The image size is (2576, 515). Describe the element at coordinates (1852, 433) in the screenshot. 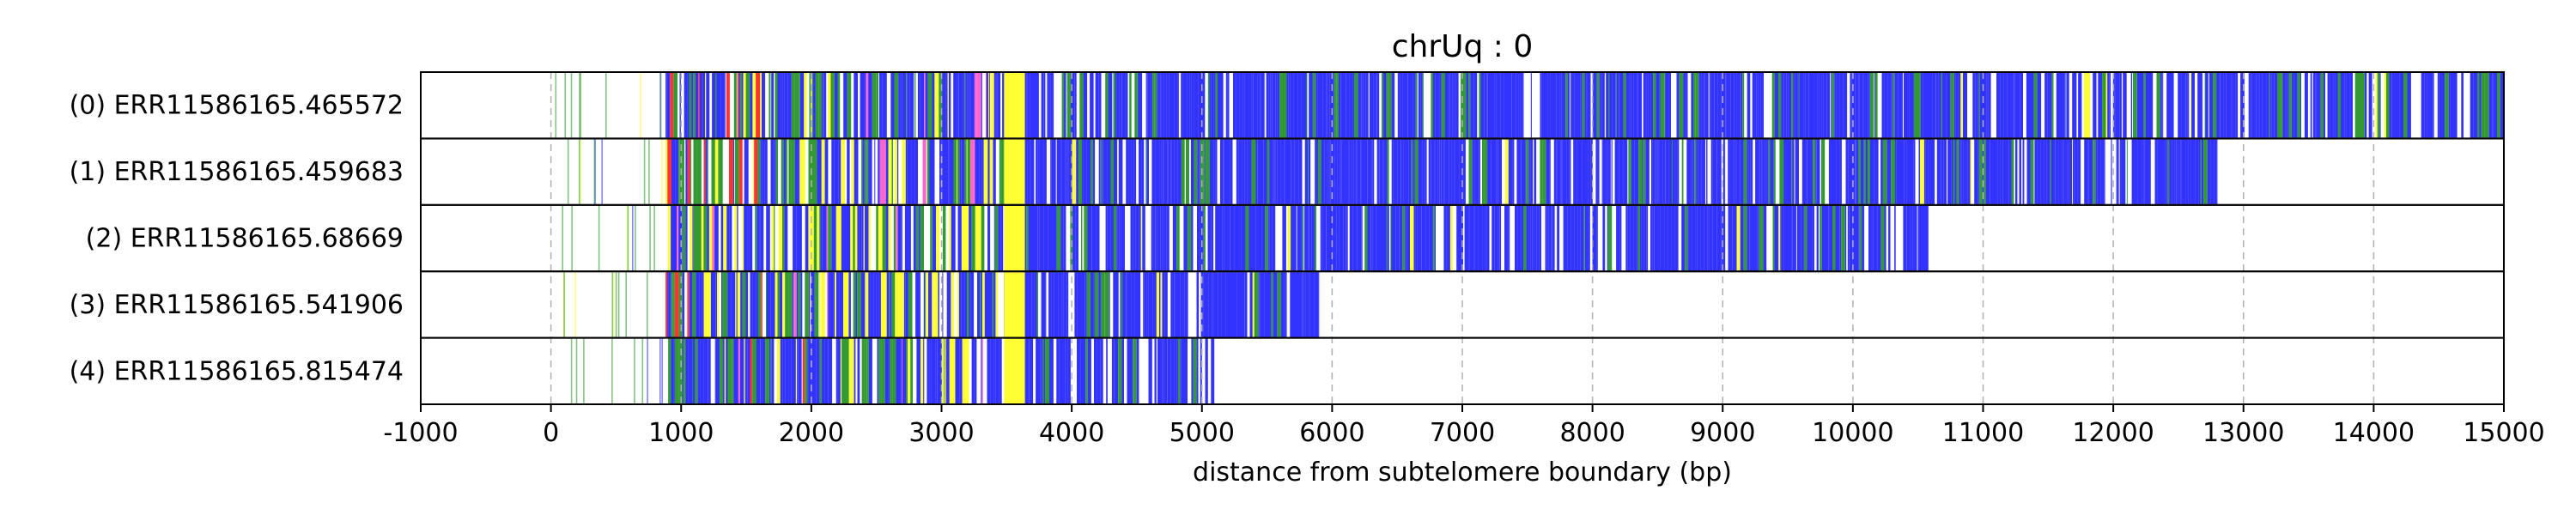

I see `x-tick-label: 10000` at that location.